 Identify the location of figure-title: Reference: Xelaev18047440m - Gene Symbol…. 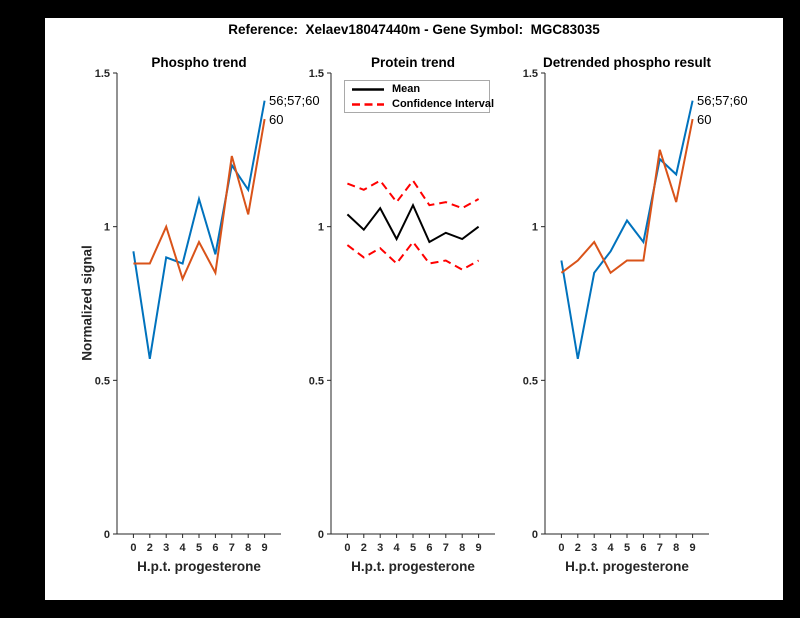
(414, 29).